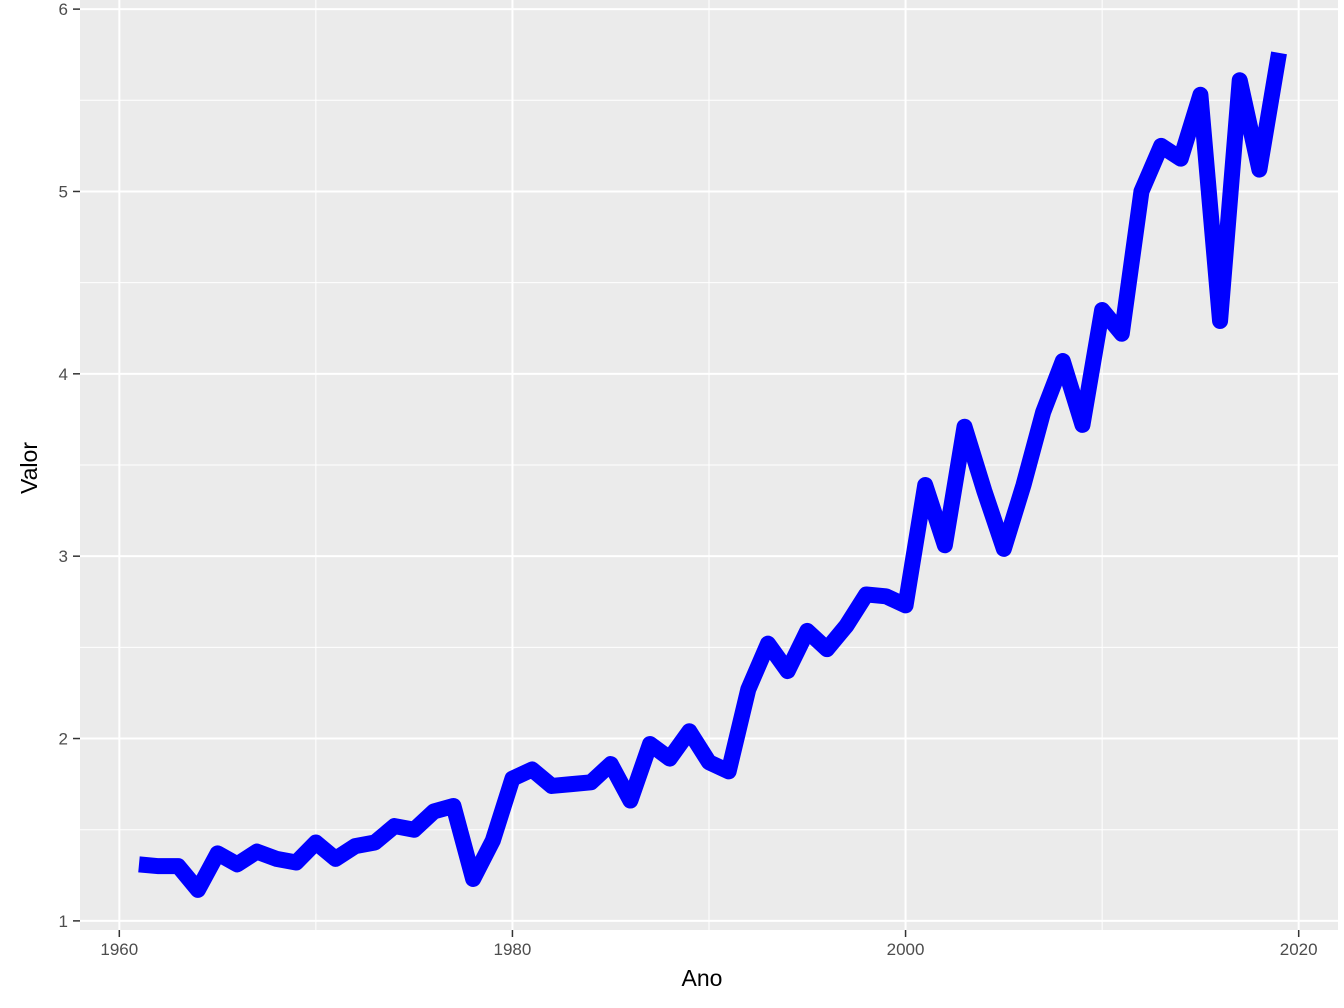  Describe the element at coordinates (63, 921) in the screenshot. I see `y-tick-label: 1` at that location.